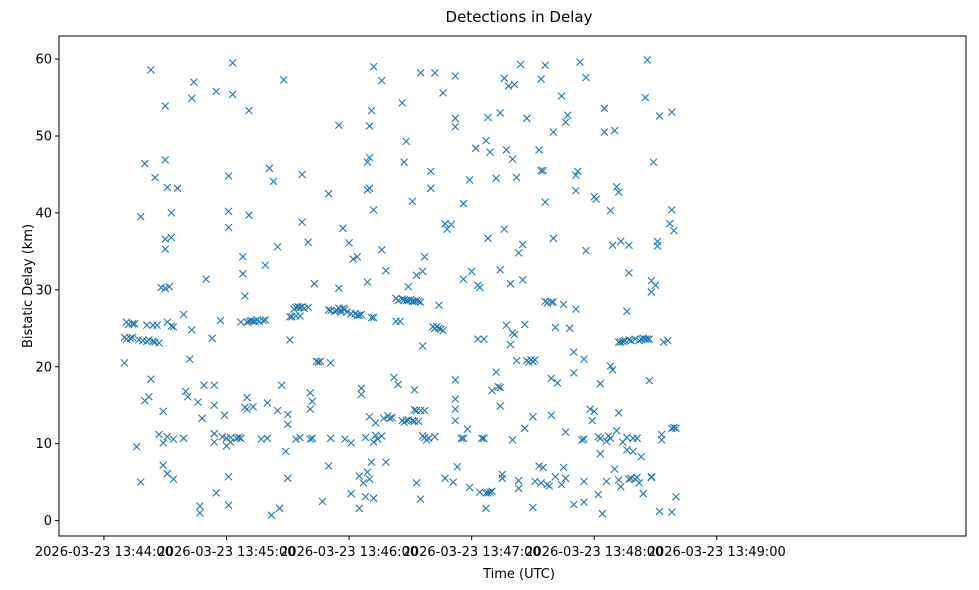 The width and height of the screenshot is (979, 590). Describe the element at coordinates (104, 552) in the screenshot. I see `x-tick-label: 2026-03-23 13:44:00` at that location.